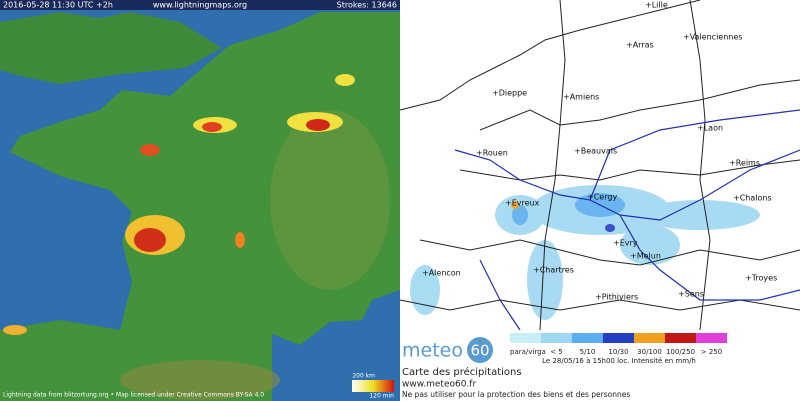  Describe the element at coordinates (602, 197) in the screenshot. I see `city-label: +Cergy` at that location.